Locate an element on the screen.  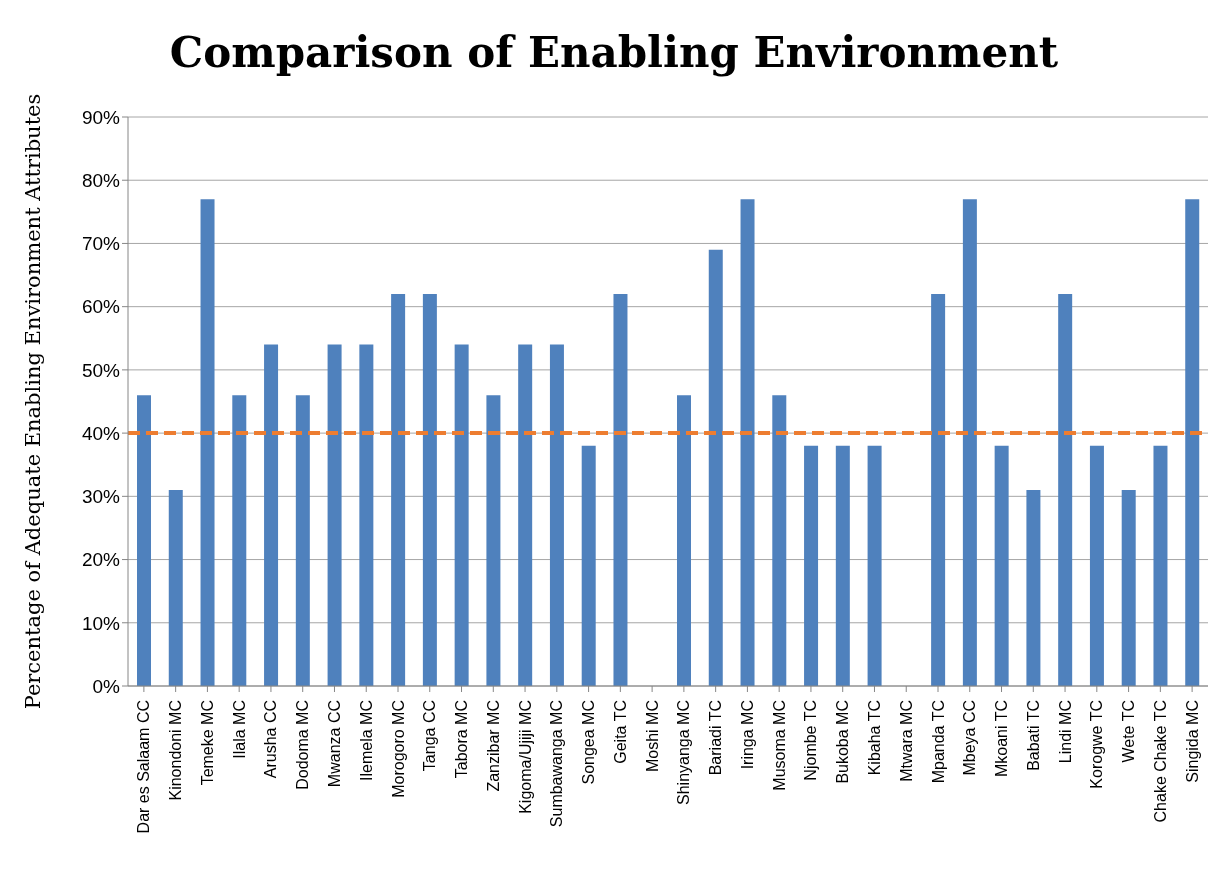
x-tick-label: Mbeya CC is located at coordinates (970, 738).